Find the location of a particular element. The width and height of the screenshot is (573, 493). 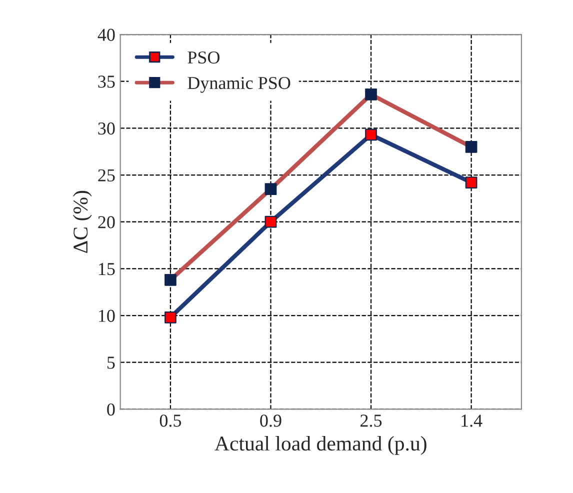

y-tick-label: 20 is located at coordinates (106, 222).